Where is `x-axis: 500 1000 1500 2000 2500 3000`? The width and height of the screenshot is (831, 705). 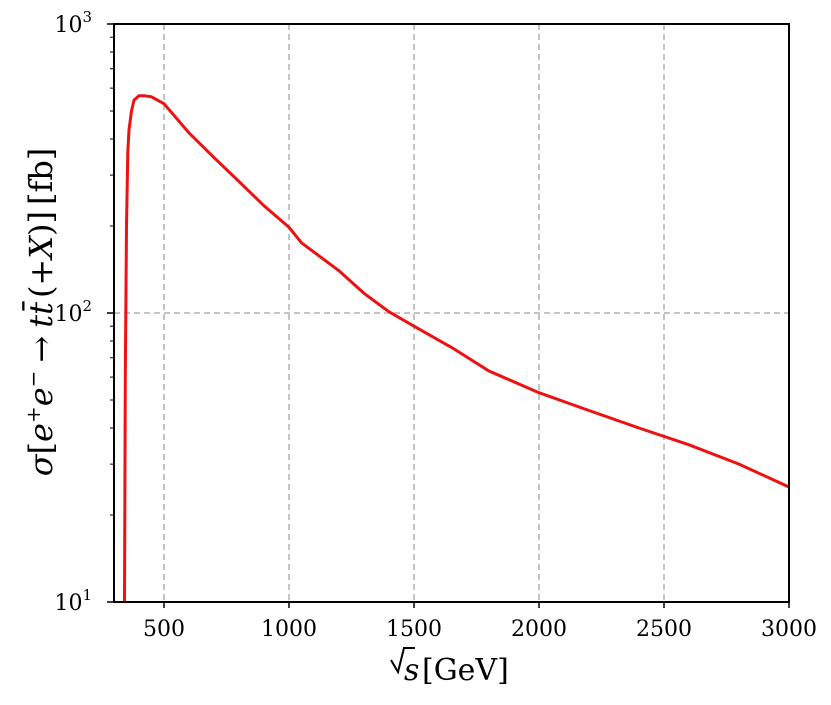 x-axis: 500 1000 1500 2000 2500 3000 is located at coordinates (480, 622).